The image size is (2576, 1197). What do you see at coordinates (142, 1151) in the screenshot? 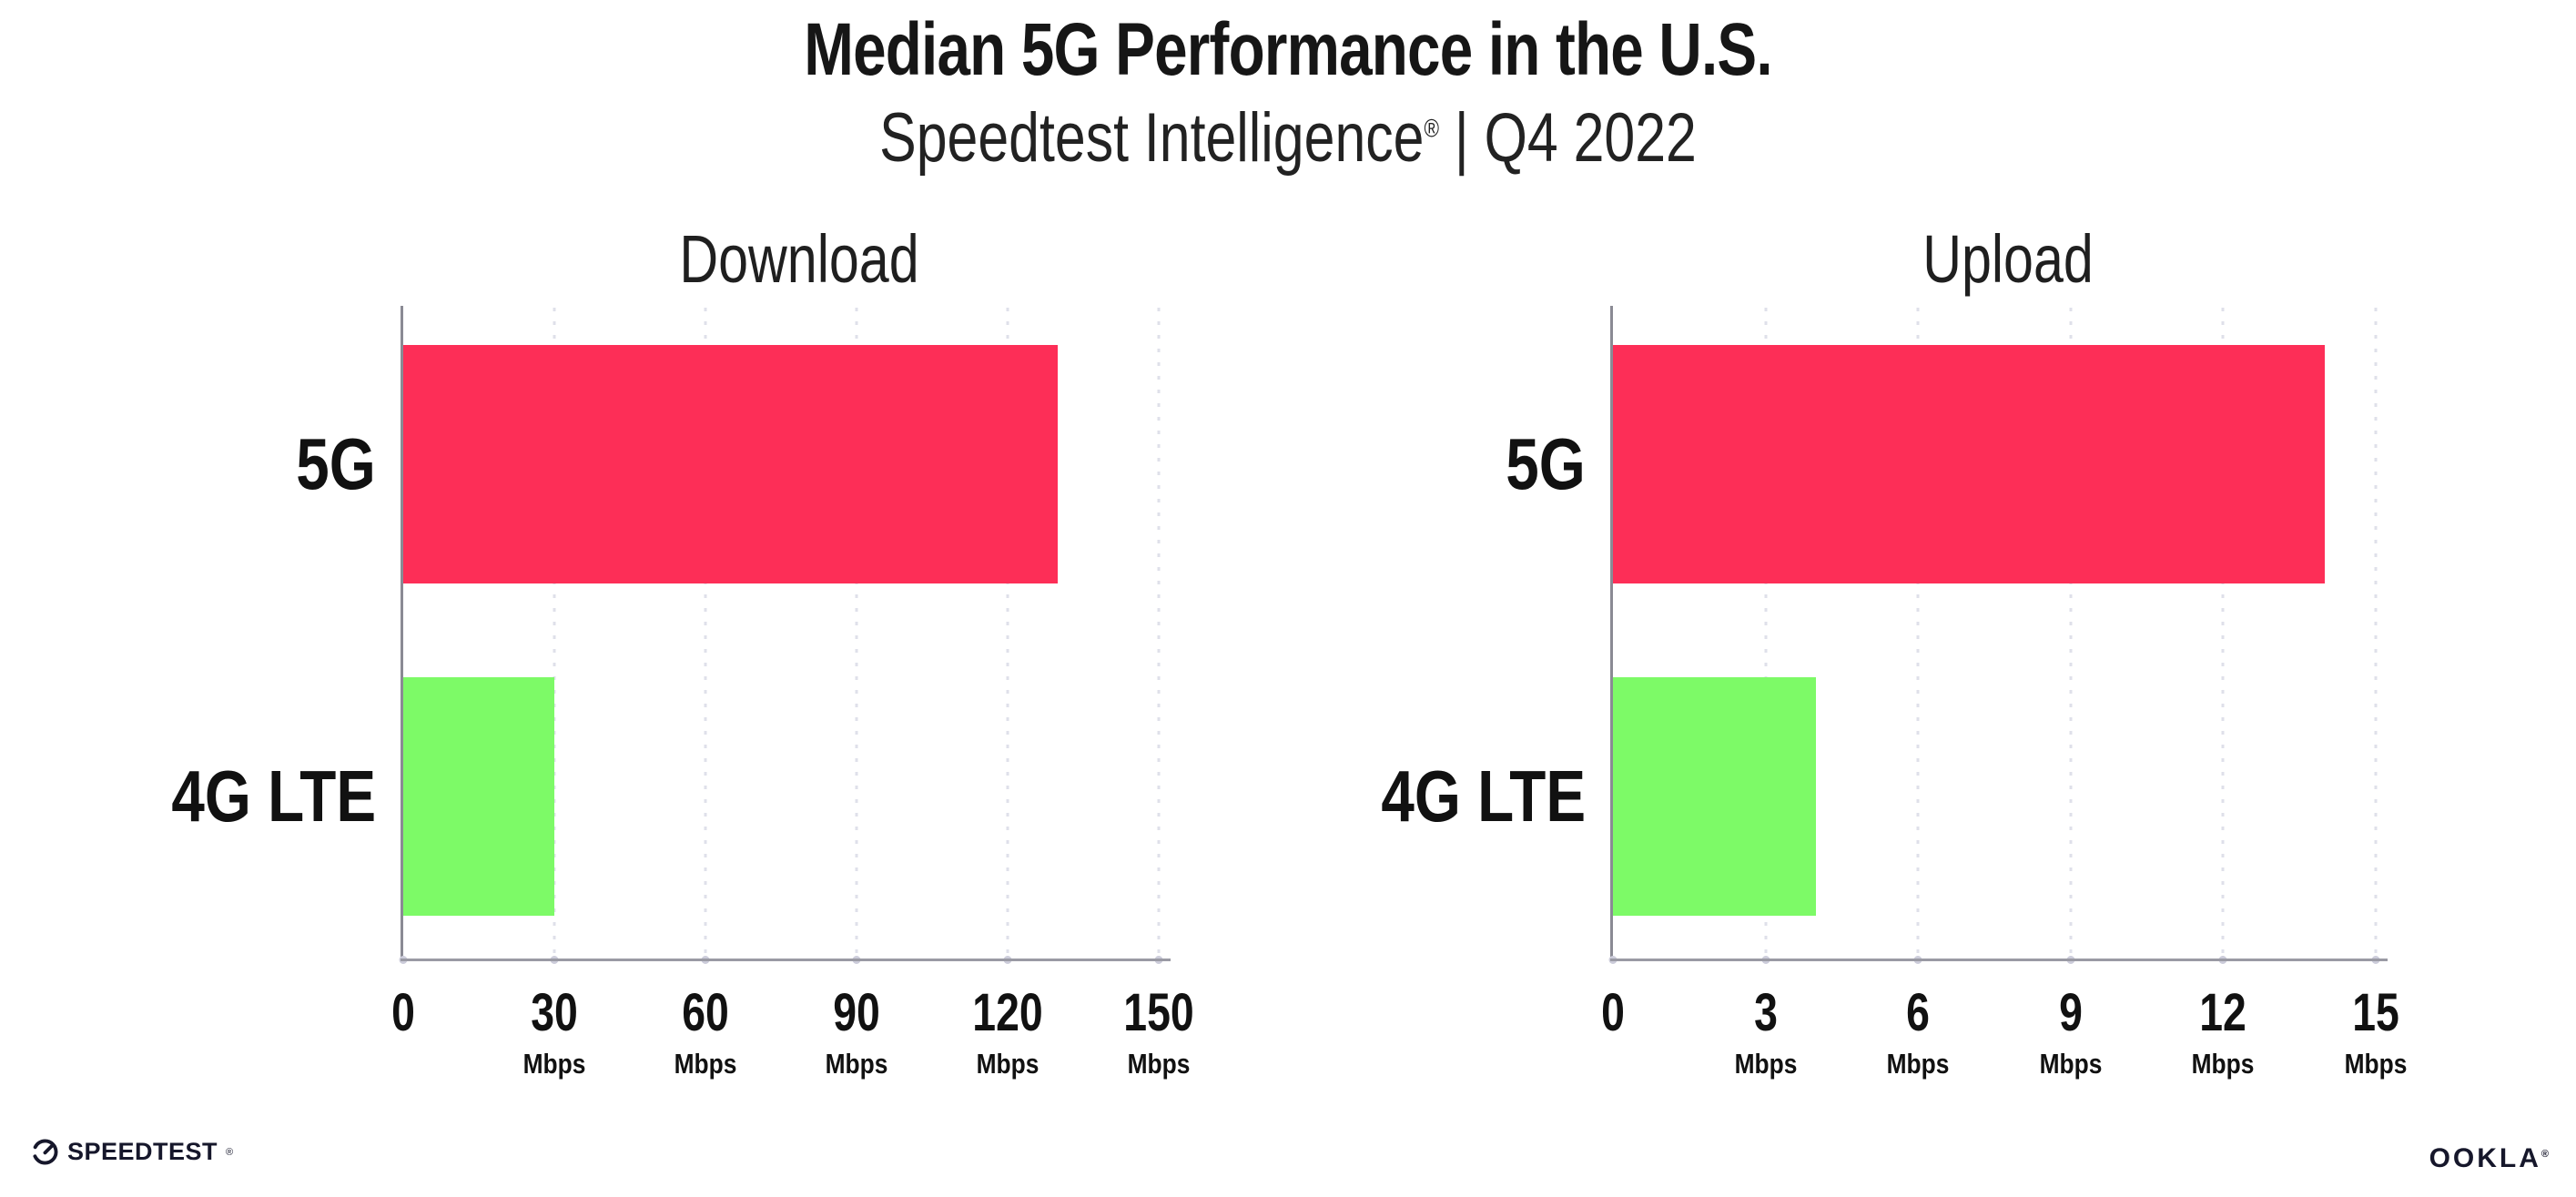
I see `speedtest-wordmark: SPEEDTEST` at bounding box center [142, 1151].